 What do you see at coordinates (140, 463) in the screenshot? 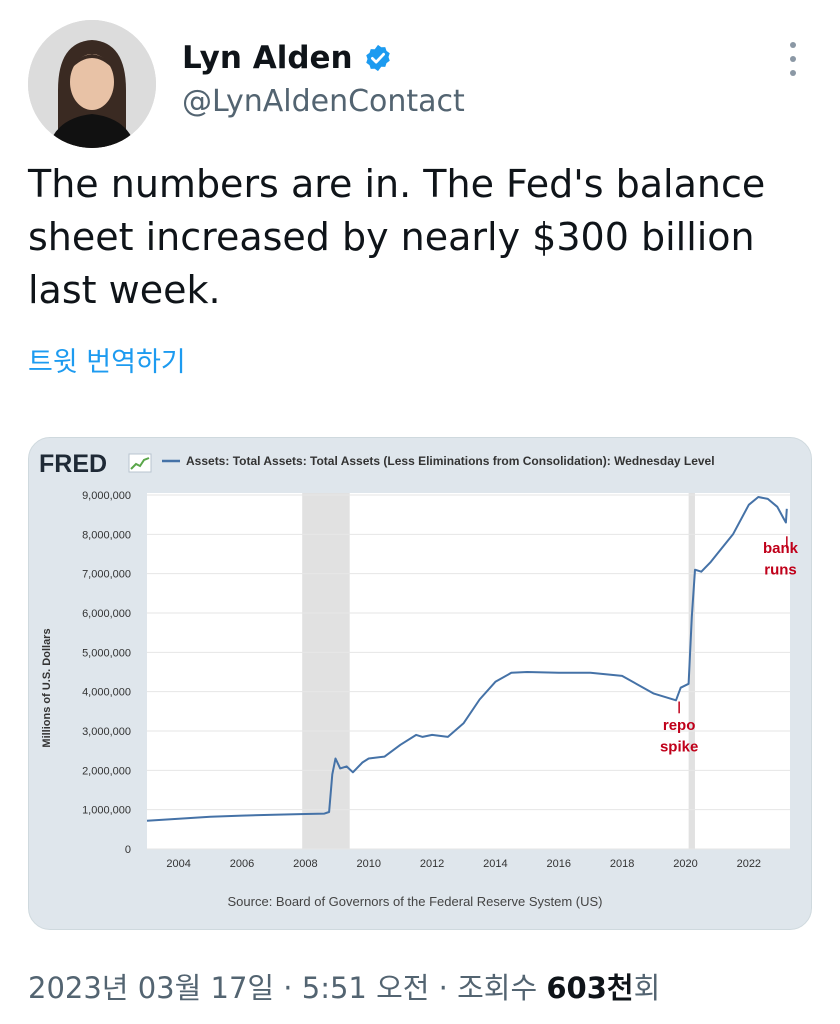
I see `fred-logo-icon` at bounding box center [140, 463].